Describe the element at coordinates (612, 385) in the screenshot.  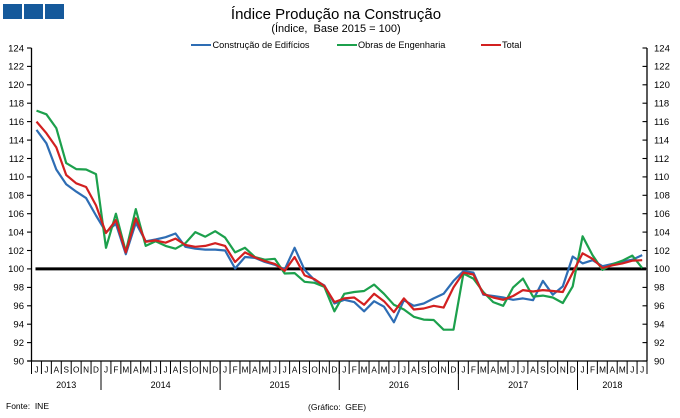
I see `svg-text: 2018` at that location.